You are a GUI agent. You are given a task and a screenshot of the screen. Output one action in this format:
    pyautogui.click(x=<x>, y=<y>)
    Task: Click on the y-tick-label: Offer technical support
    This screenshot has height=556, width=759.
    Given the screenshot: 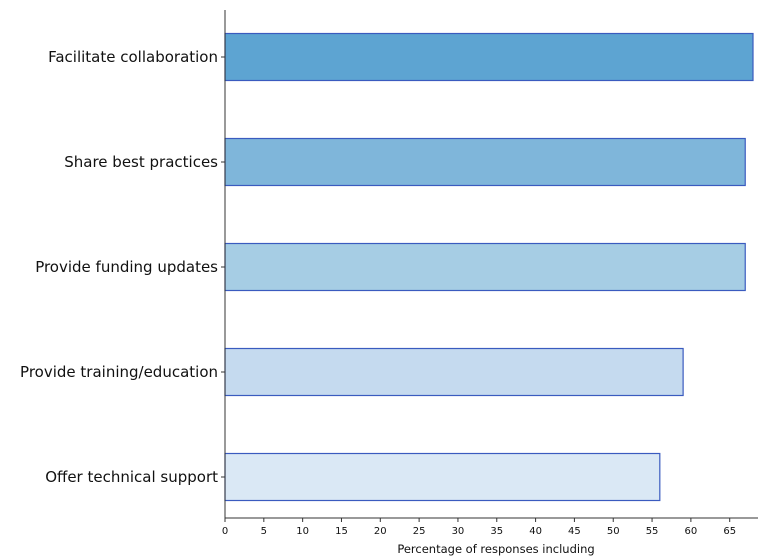 What is the action you would take?
    pyautogui.click(x=131, y=477)
    